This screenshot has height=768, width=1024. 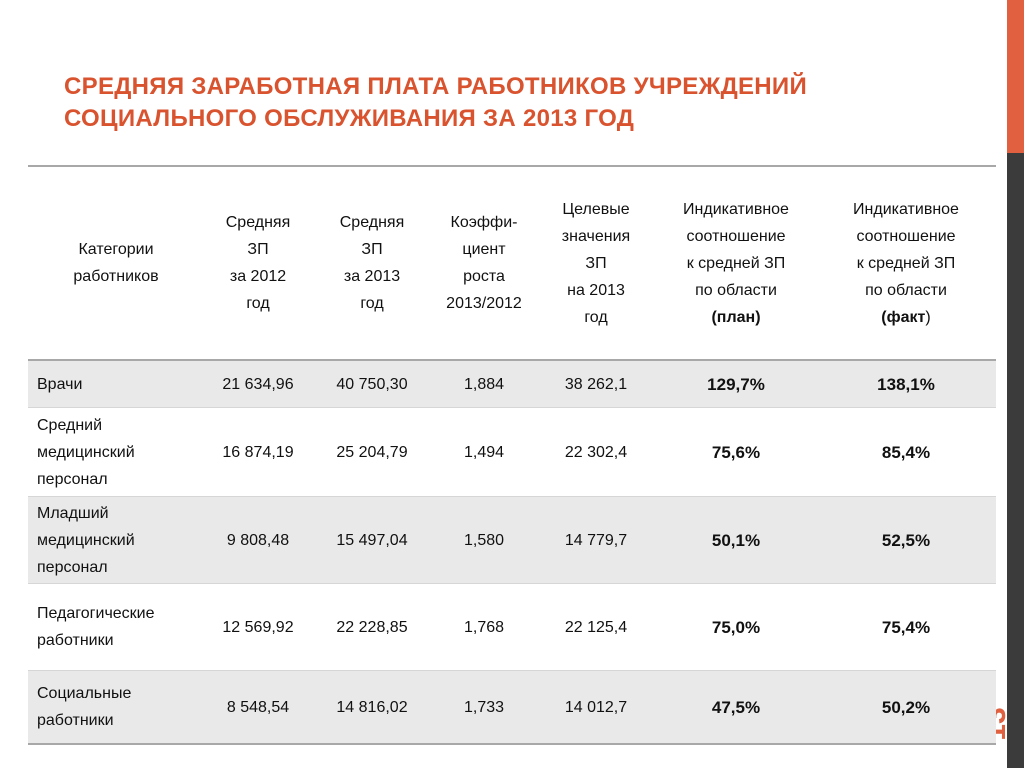 I want to click on cell-target-2013: 22 302,4, so click(x=596, y=452).